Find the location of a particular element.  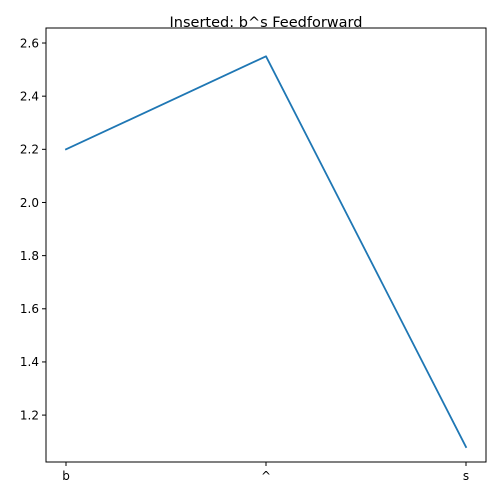

y-tick-label: 1.8 is located at coordinates (29, 256).